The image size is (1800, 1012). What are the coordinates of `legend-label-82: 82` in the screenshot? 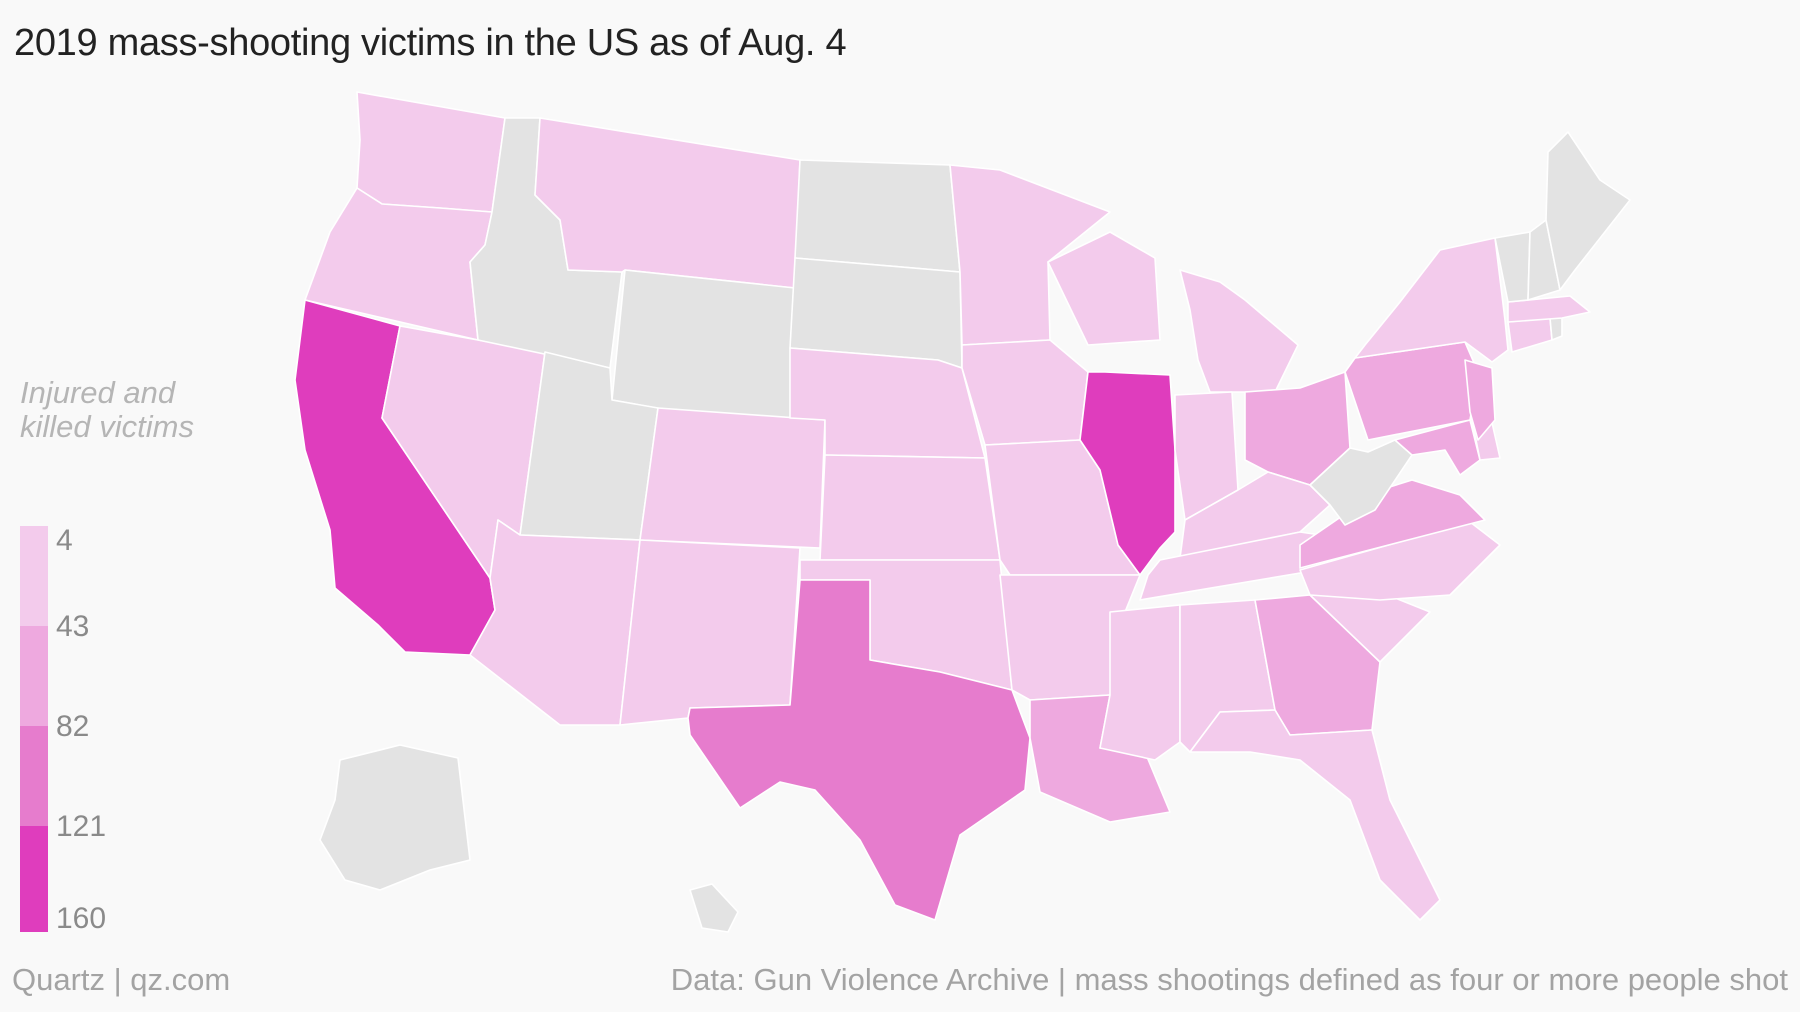 It's located at (73, 726).